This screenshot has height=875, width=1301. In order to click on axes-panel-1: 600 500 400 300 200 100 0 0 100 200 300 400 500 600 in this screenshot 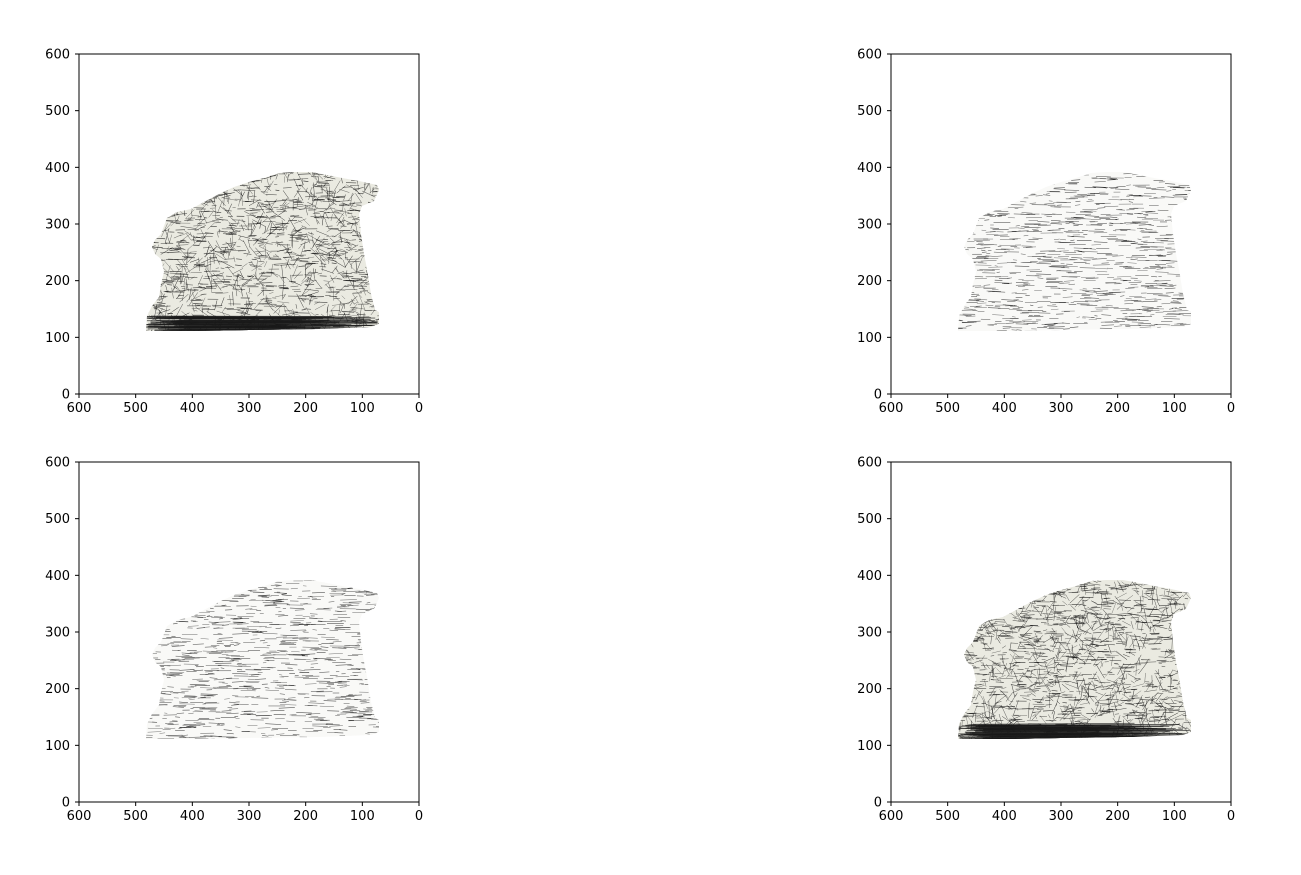, I will do `click(234, 232)`.